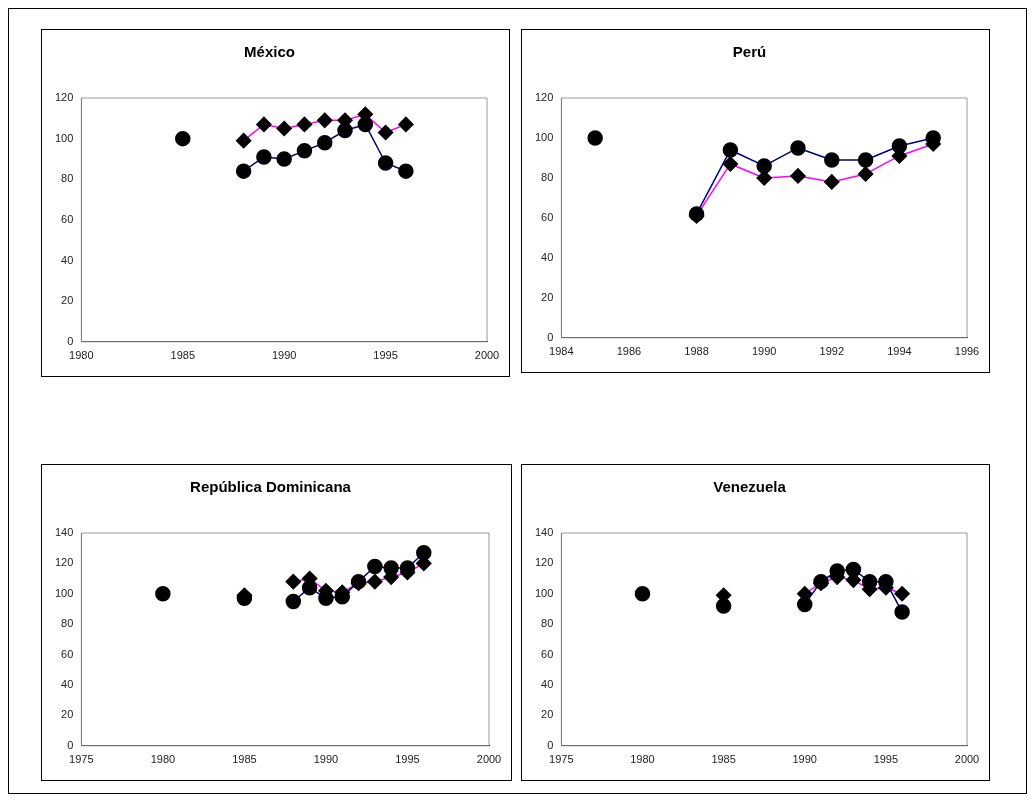 This screenshot has height=802, width=1035. Describe the element at coordinates (749, 52) in the screenshot. I see `chart-title: Perú` at that location.